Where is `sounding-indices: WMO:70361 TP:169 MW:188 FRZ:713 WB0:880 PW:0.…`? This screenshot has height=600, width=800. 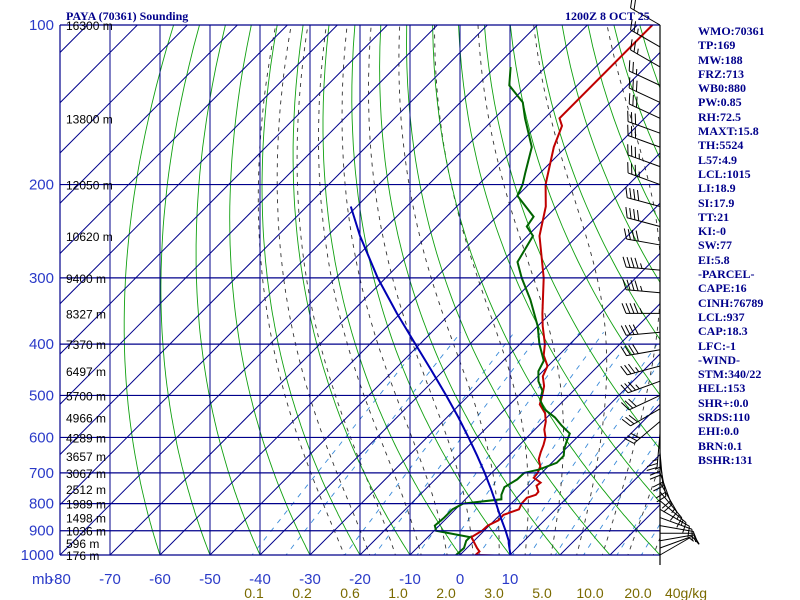
sounding-indices: WMO:70361 TP:169 MW:188 FRZ:713 WB0:880 PW:0.… is located at coordinates (731, 245).